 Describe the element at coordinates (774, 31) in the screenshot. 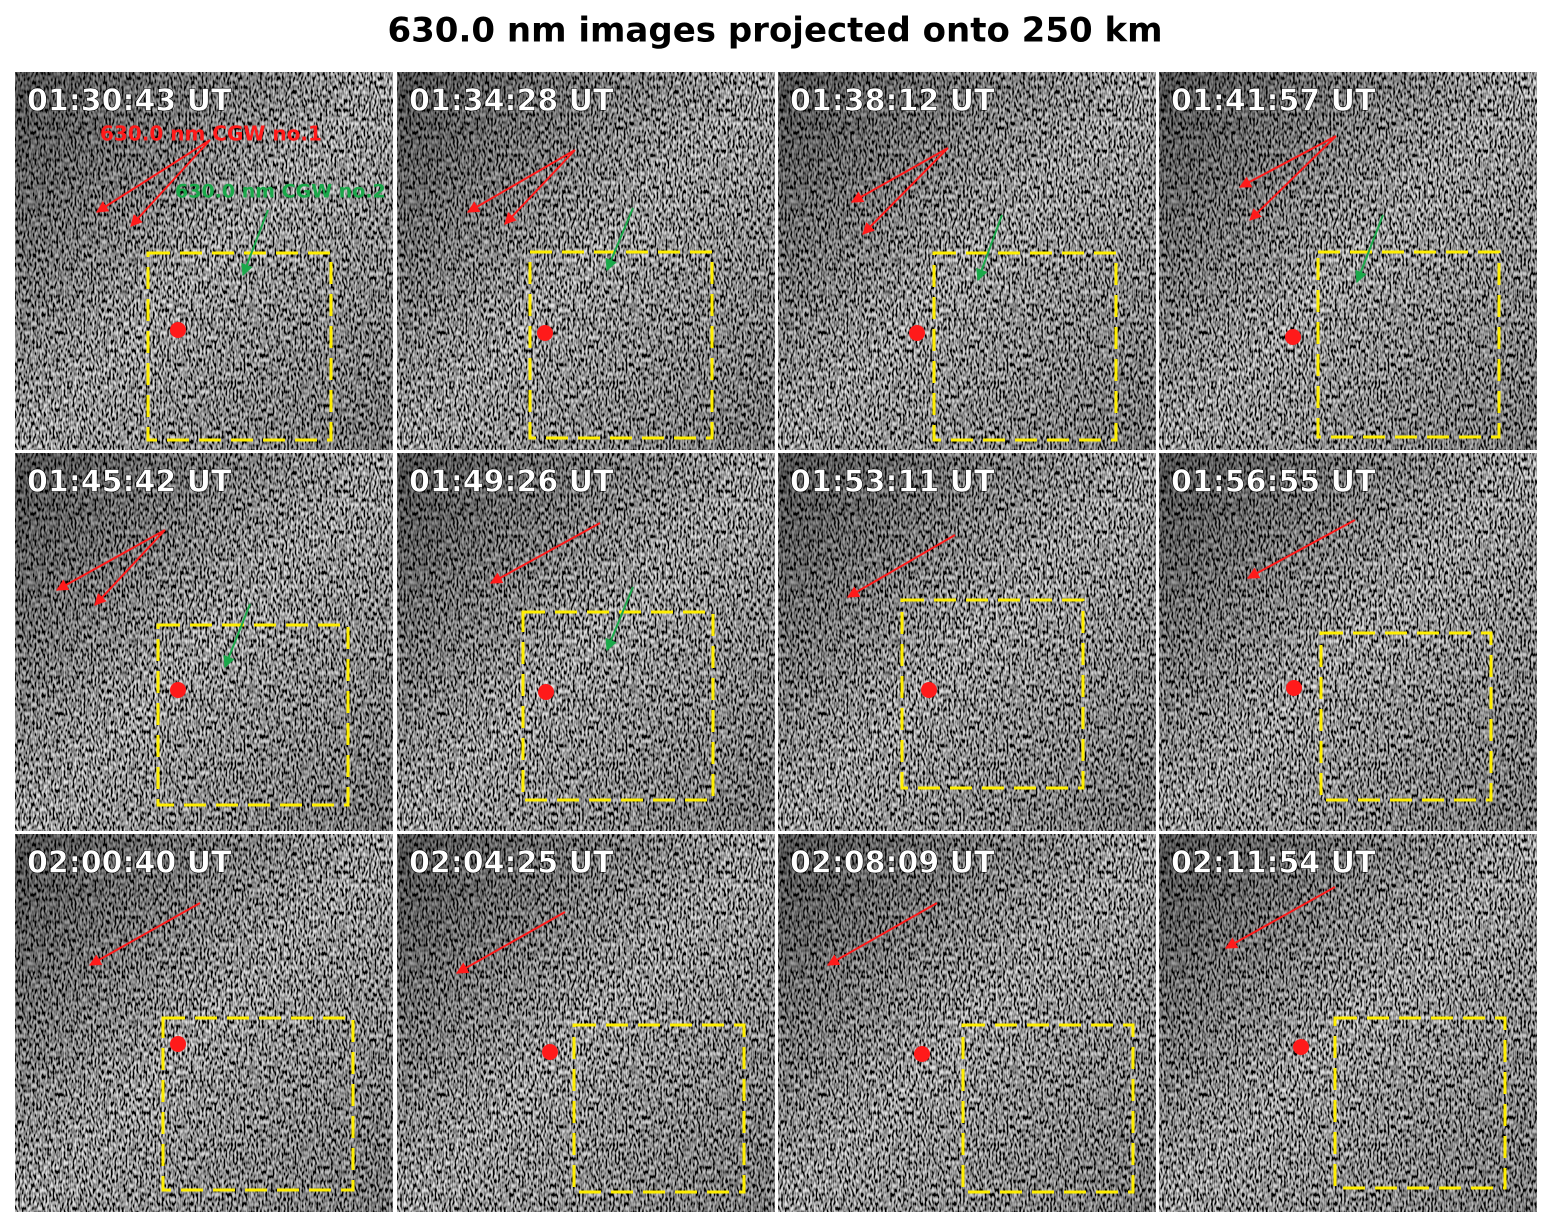

I see `figure-title: 630.0 nm images projected onto 250 km` at that location.